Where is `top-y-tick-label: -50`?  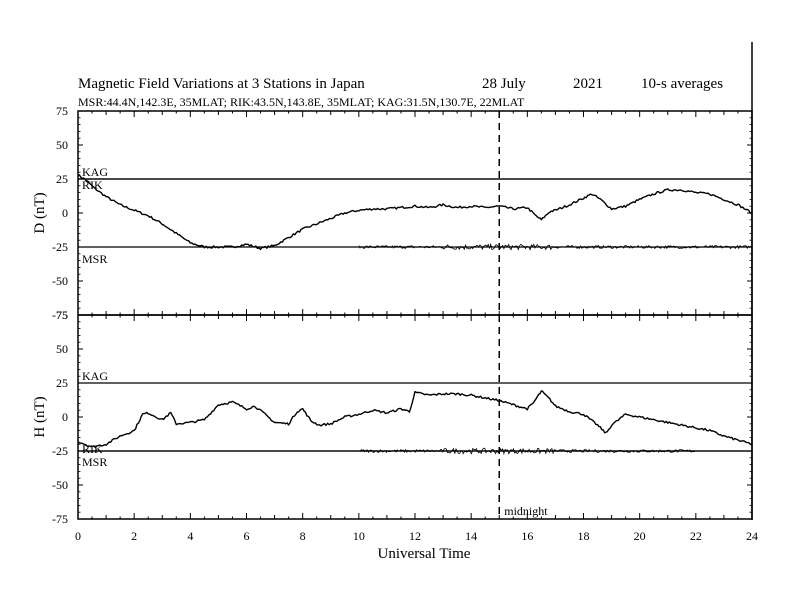 top-y-tick-label: -50 is located at coordinates (60, 281).